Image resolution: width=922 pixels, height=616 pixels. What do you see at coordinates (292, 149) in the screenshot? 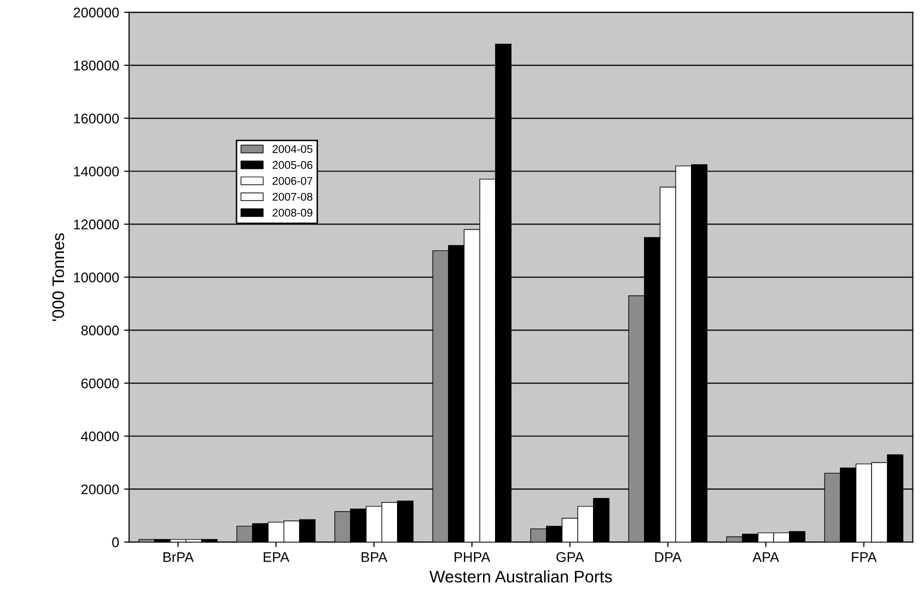
I see `legend-label: 2004-05` at bounding box center [292, 149].